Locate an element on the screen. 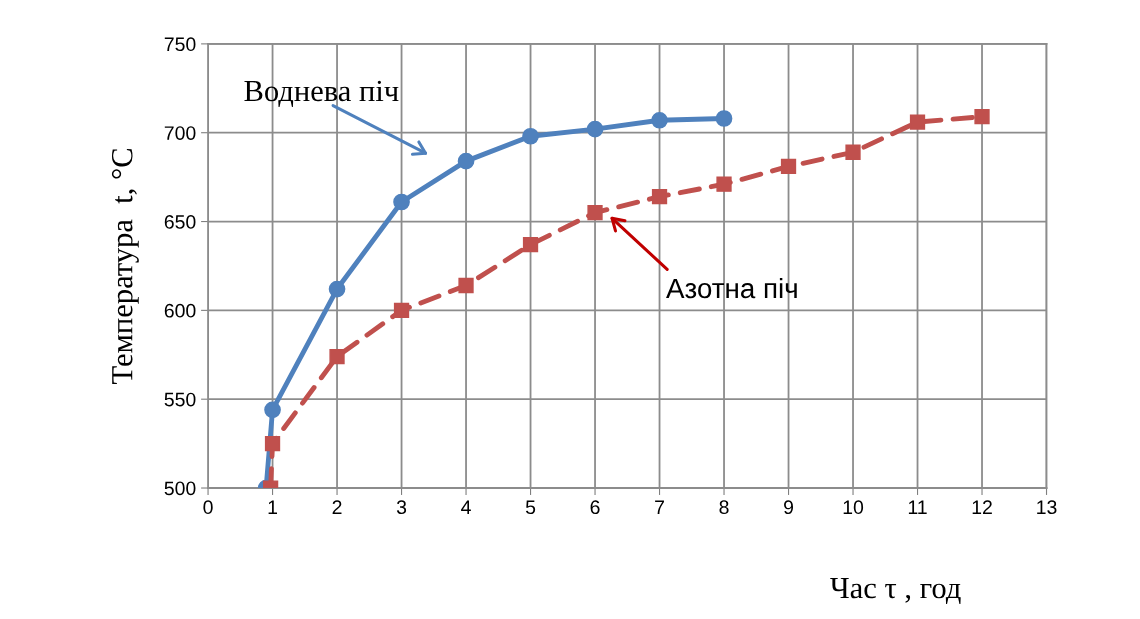 This screenshot has width=1140, height=619. x-tick-label: 0 is located at coordinates (208, 507).